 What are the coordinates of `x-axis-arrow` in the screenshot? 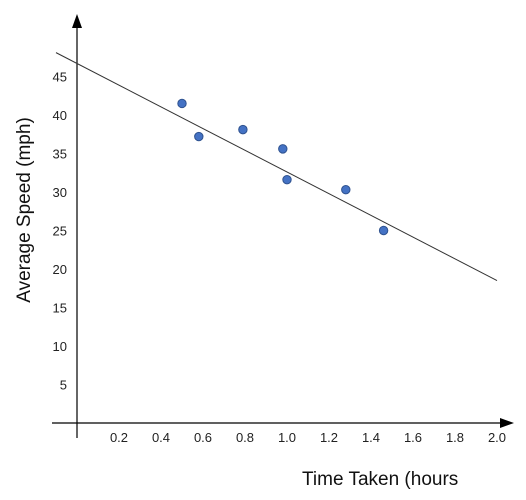 It's located at (507, 423).